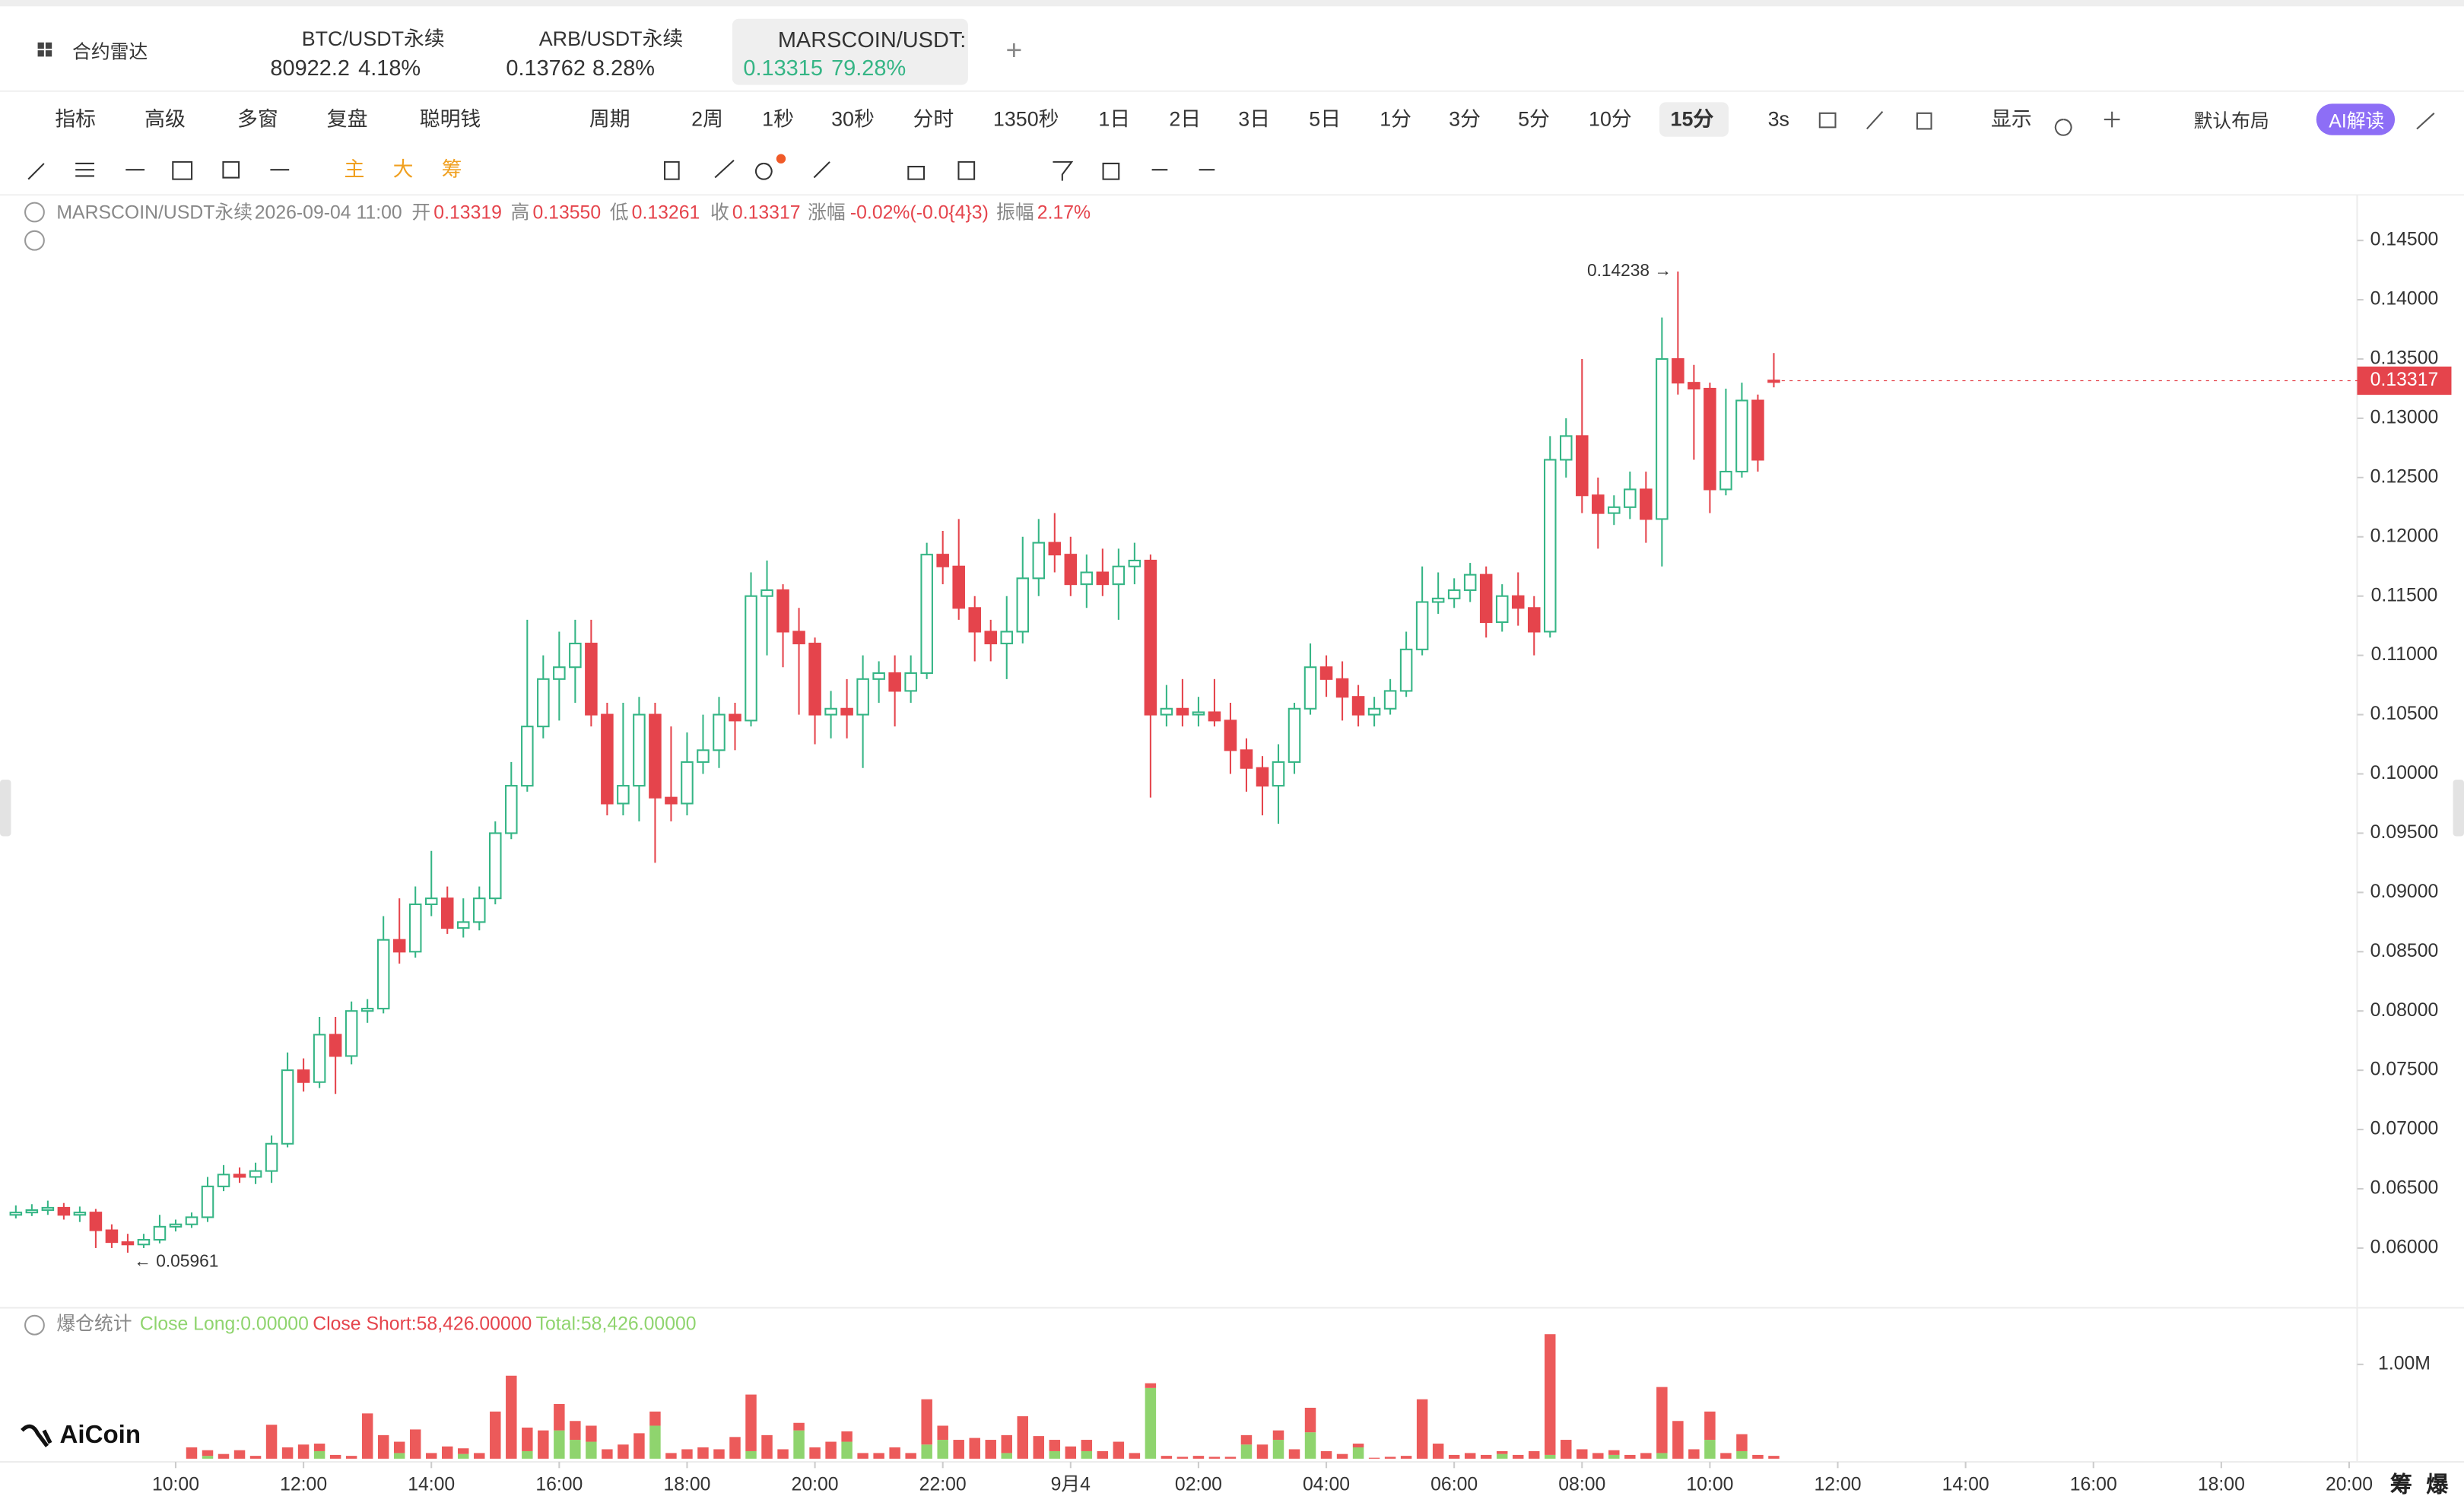 The width and height of the screenshot is (2464, 1509). I want to click on tab-symbol: ARB/USDT永续, so click(611, 39).